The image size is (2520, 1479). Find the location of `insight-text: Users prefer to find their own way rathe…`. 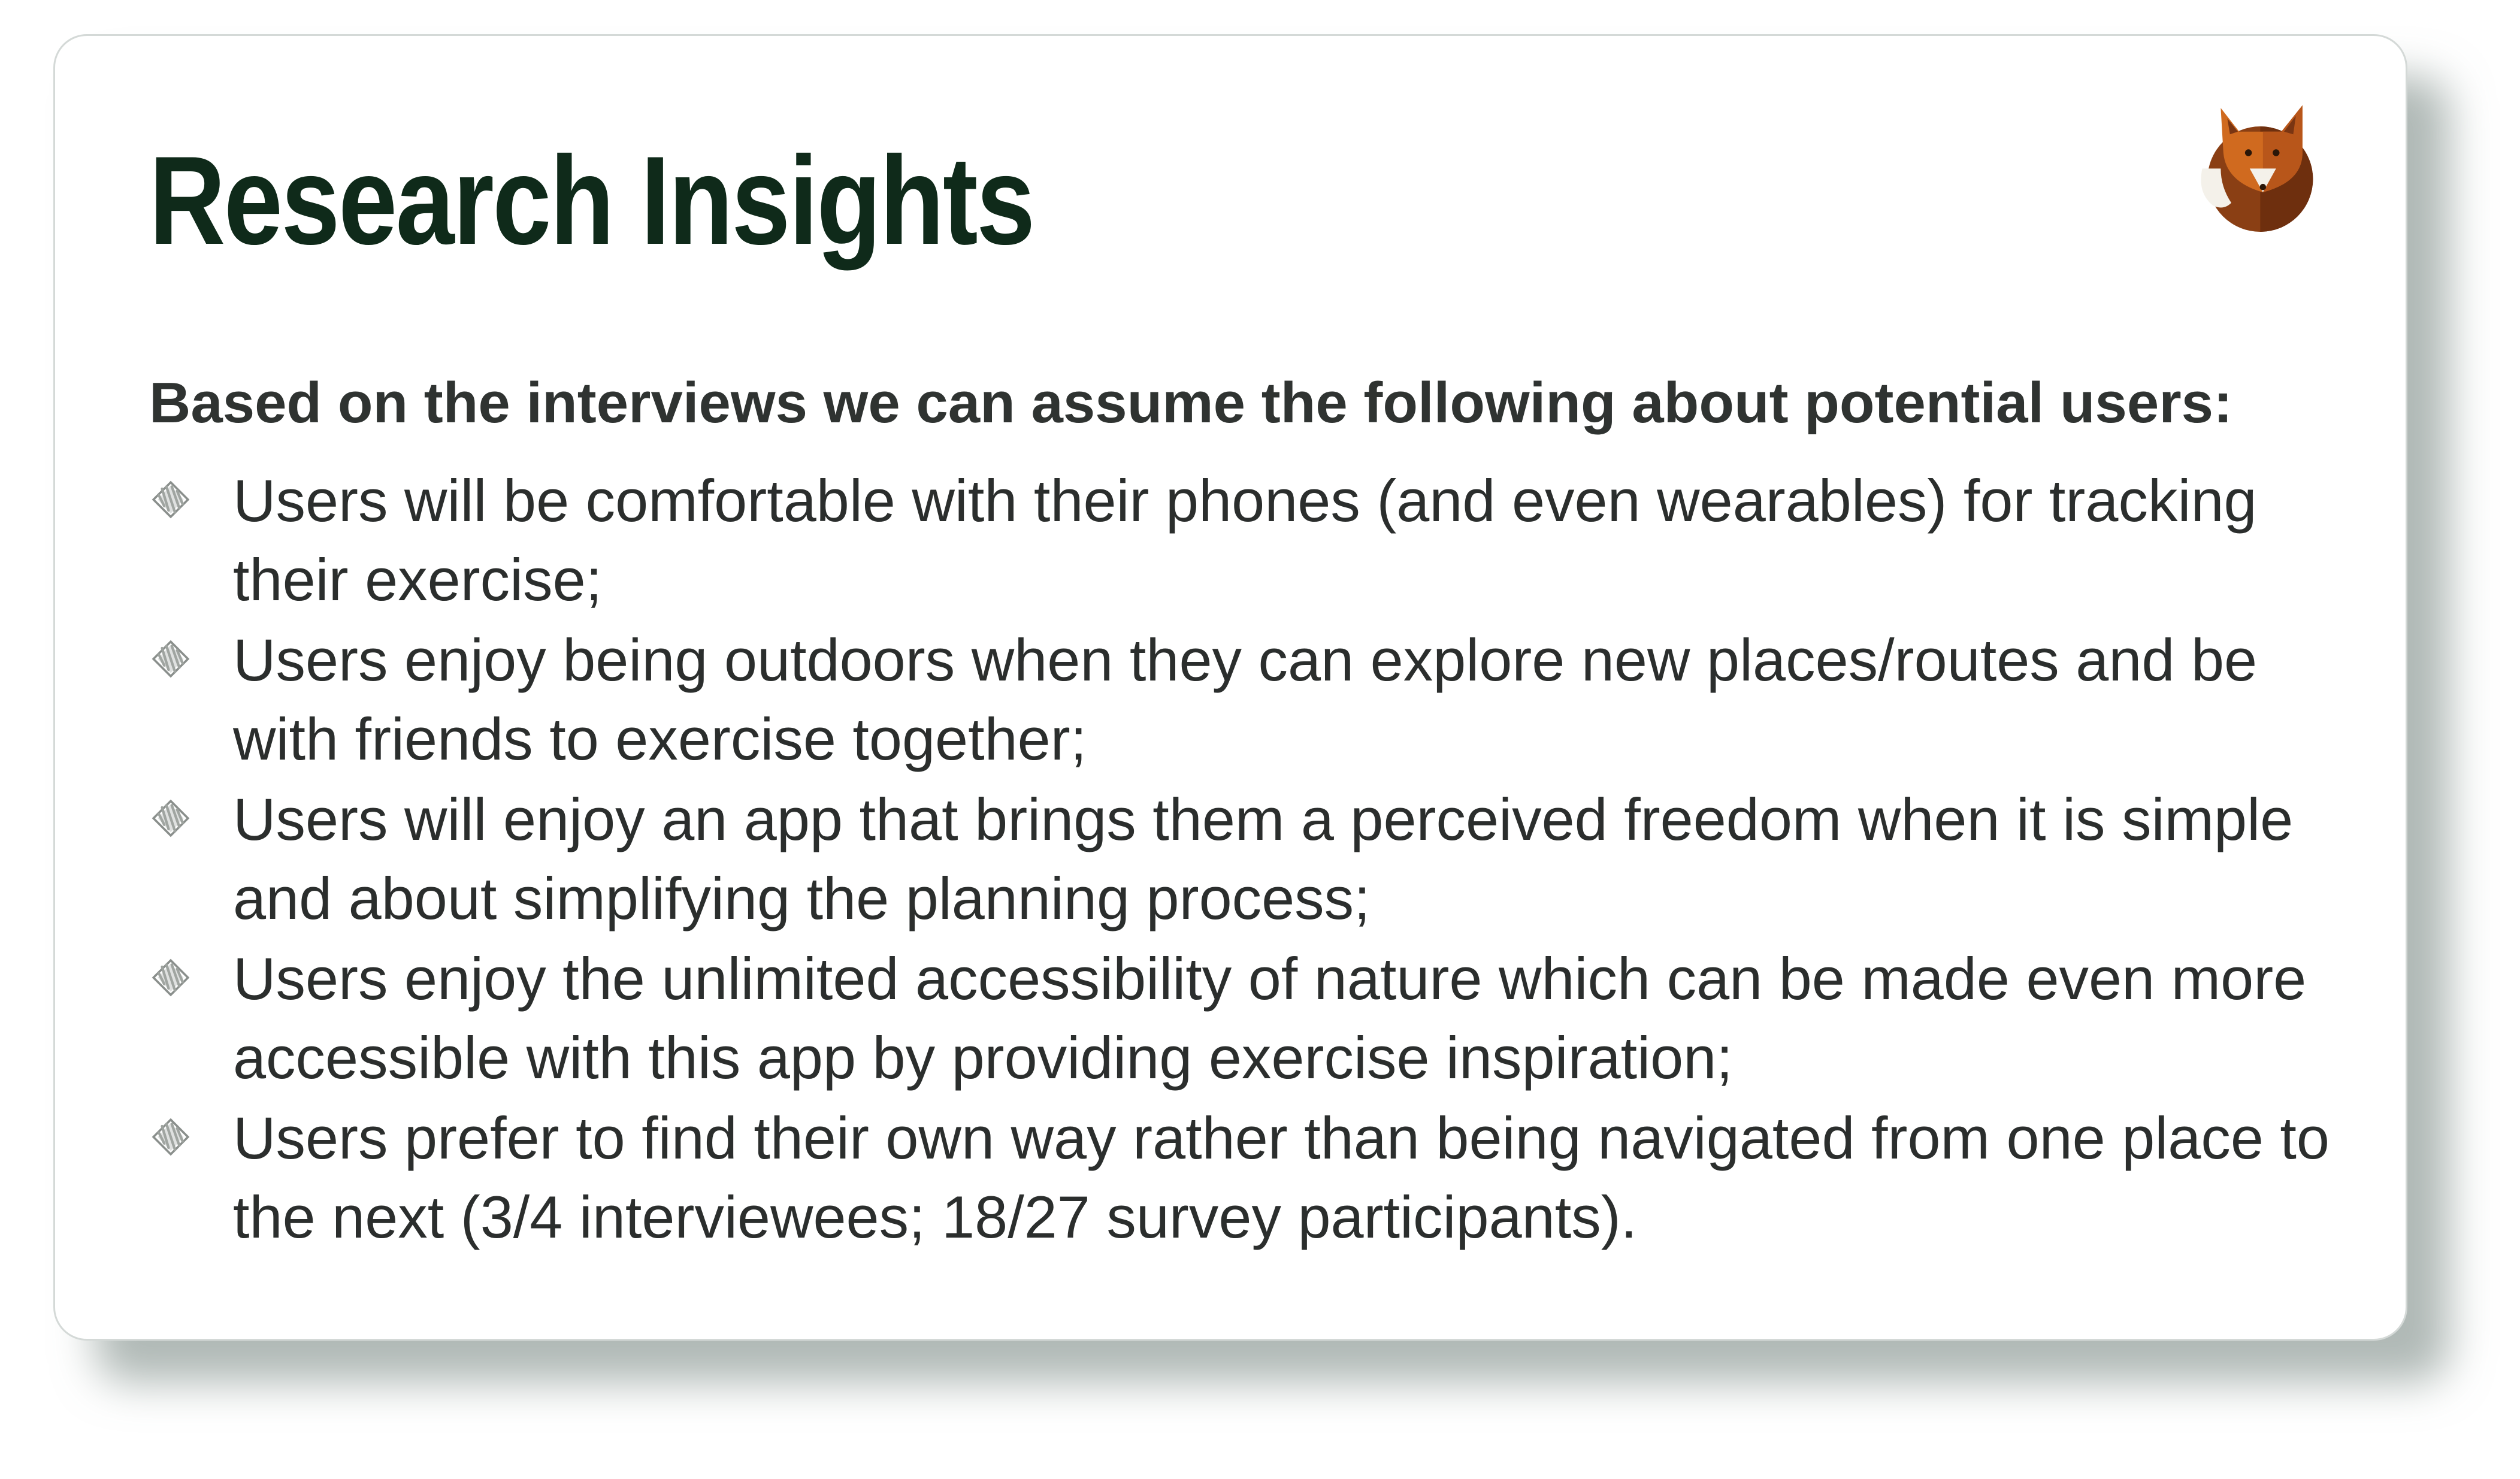

insight-text: Users prefer to find their own way rathe… is located at coordinates (1282, 1177).